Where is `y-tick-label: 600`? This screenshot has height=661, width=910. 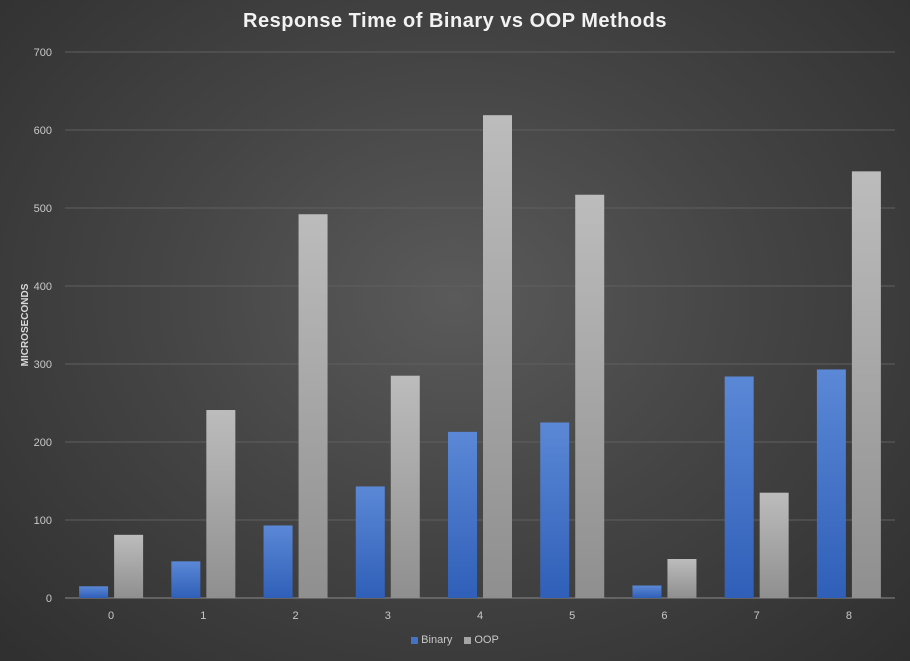
y-tick-label: 600 is located at coordinates (43, 131).